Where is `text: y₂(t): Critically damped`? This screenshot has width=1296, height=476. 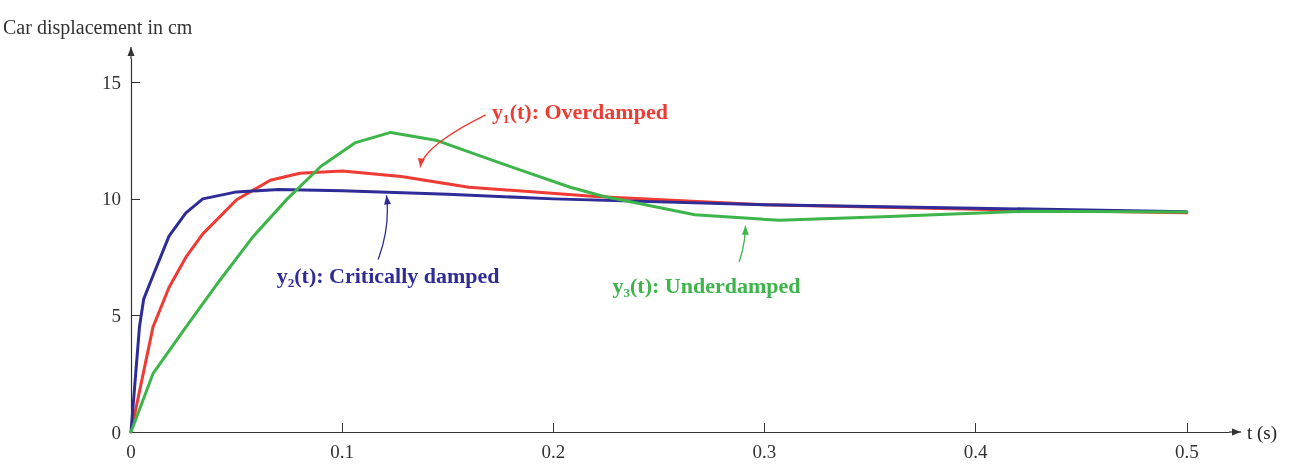
text: y₂(t): Critically damped is located at coordinates (388, 276).